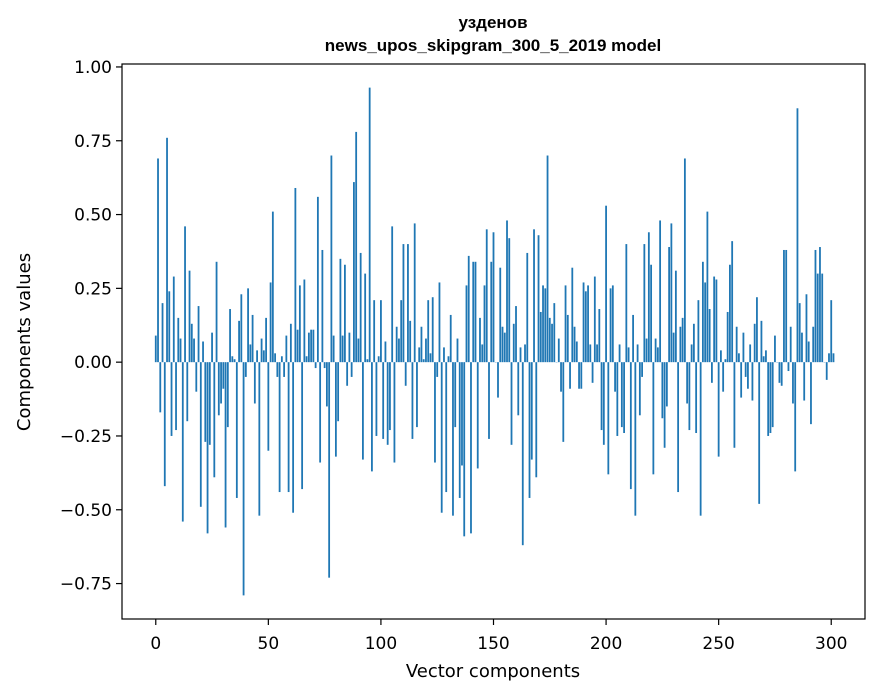 The width and height of the screenshot is (880, 696). What do you see at coordinates (493, 671) in the screenshot?
I see `x-axis-label: Vector components` at bounding box center [493, 671].